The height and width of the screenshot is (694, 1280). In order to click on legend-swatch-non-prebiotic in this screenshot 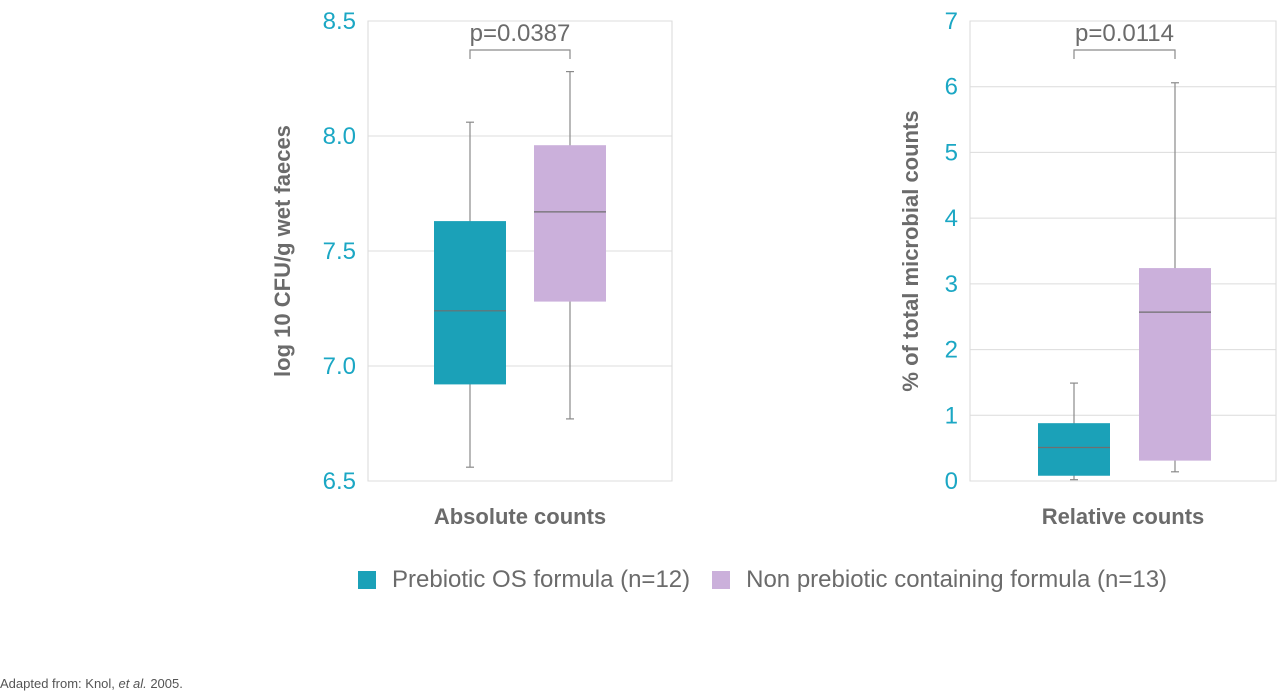, I will do `click(721, 580)`.